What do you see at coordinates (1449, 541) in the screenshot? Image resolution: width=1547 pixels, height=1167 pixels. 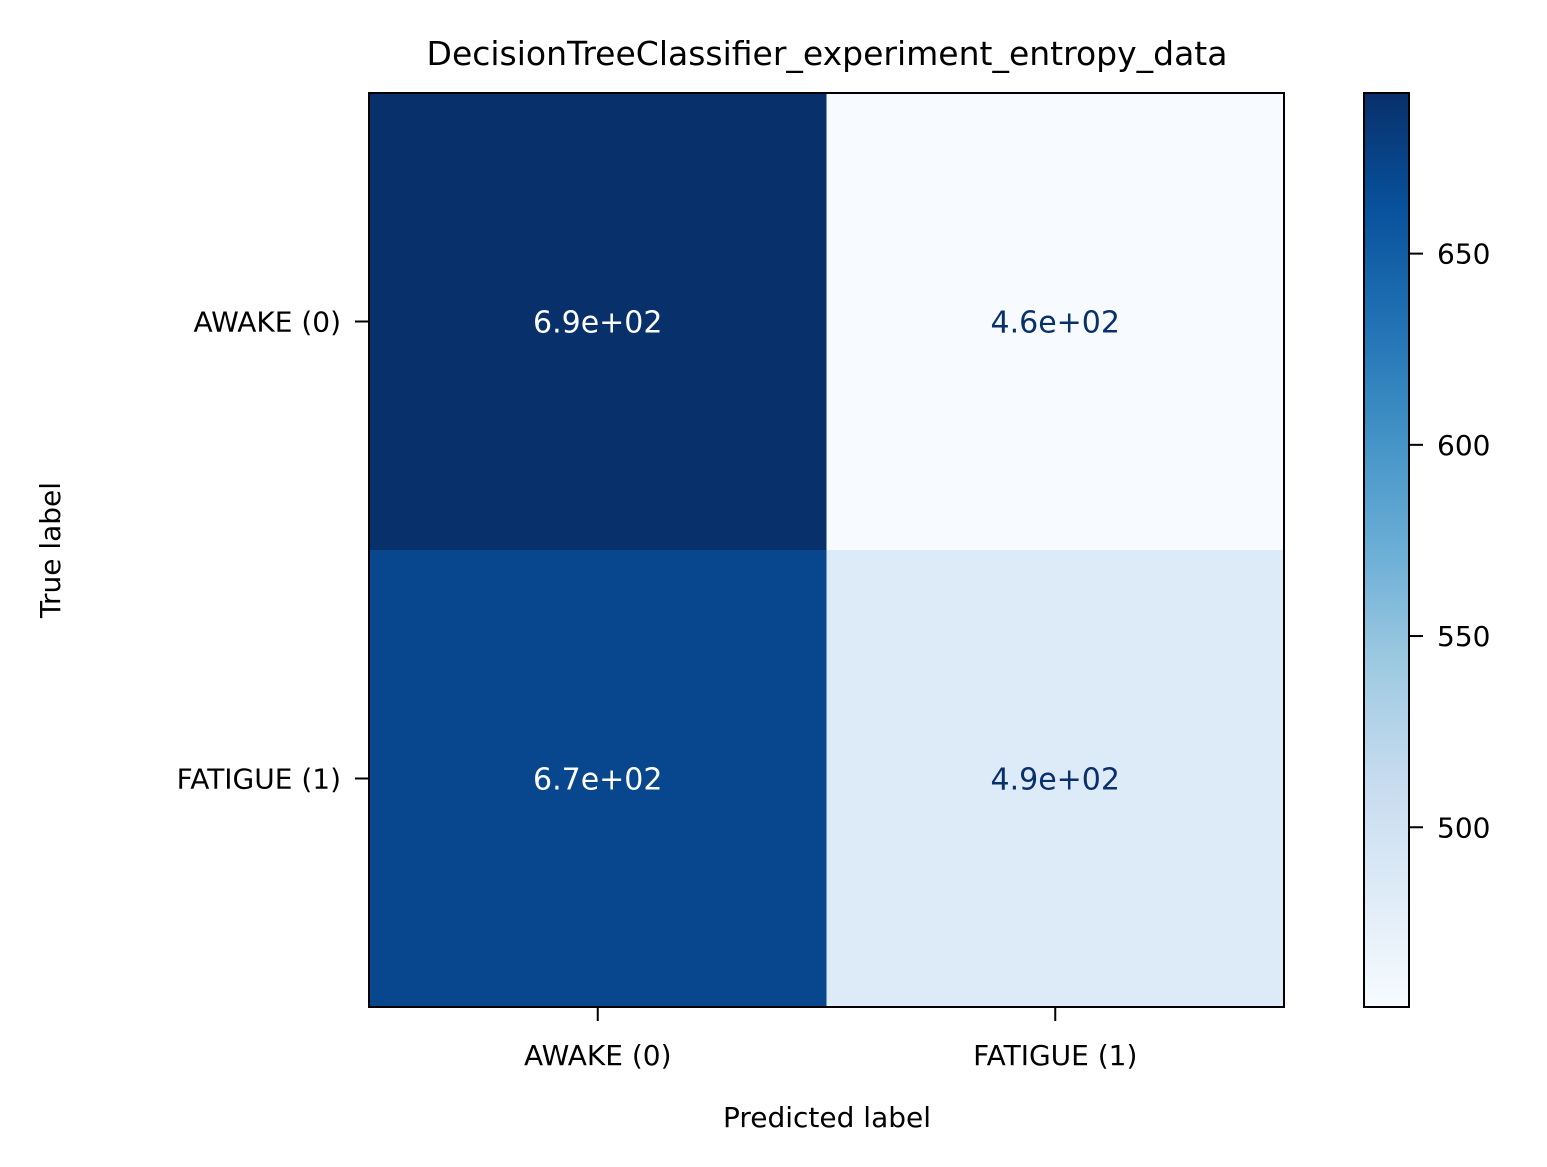 I see `colorbar-ticks: 500 550 600 650` at bounding box center [1449, 541].